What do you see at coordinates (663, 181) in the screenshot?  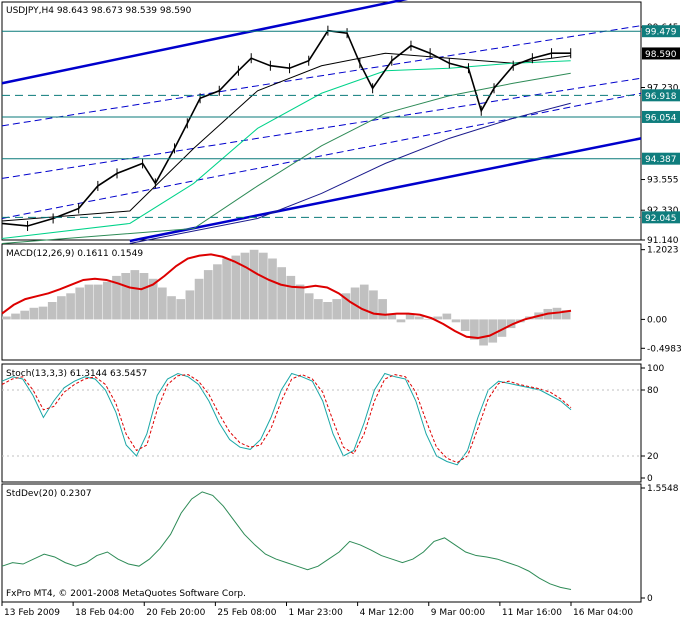 I see `price-tick-label: 93.555` at bounding box center [663, 181].